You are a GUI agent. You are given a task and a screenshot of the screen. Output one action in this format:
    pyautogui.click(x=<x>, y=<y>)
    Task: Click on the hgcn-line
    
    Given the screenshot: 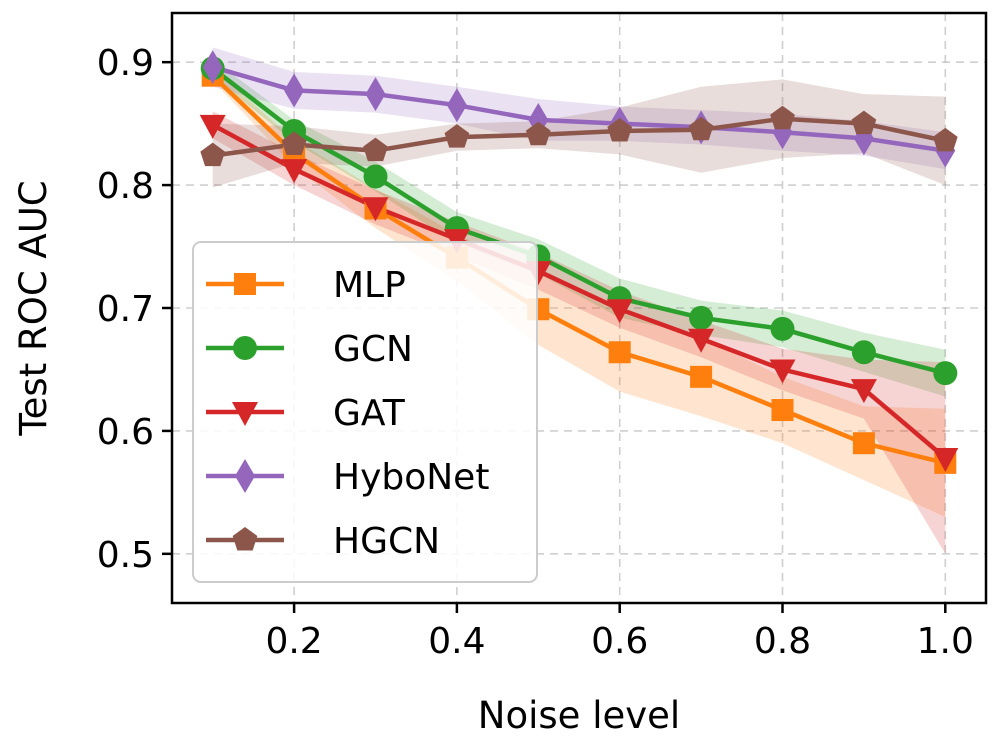 What is the action you would take?
    pyautogui.click(x=579, y=137)
    